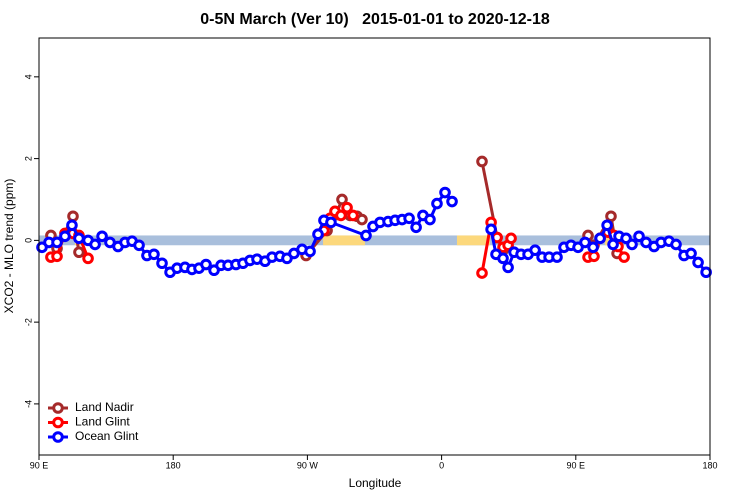 The image size is (750, 500). What do you see at coordinates (375, 483) in the screenshot?
I see `x-axis-label: Longitude` at bounding box center [375, 483].